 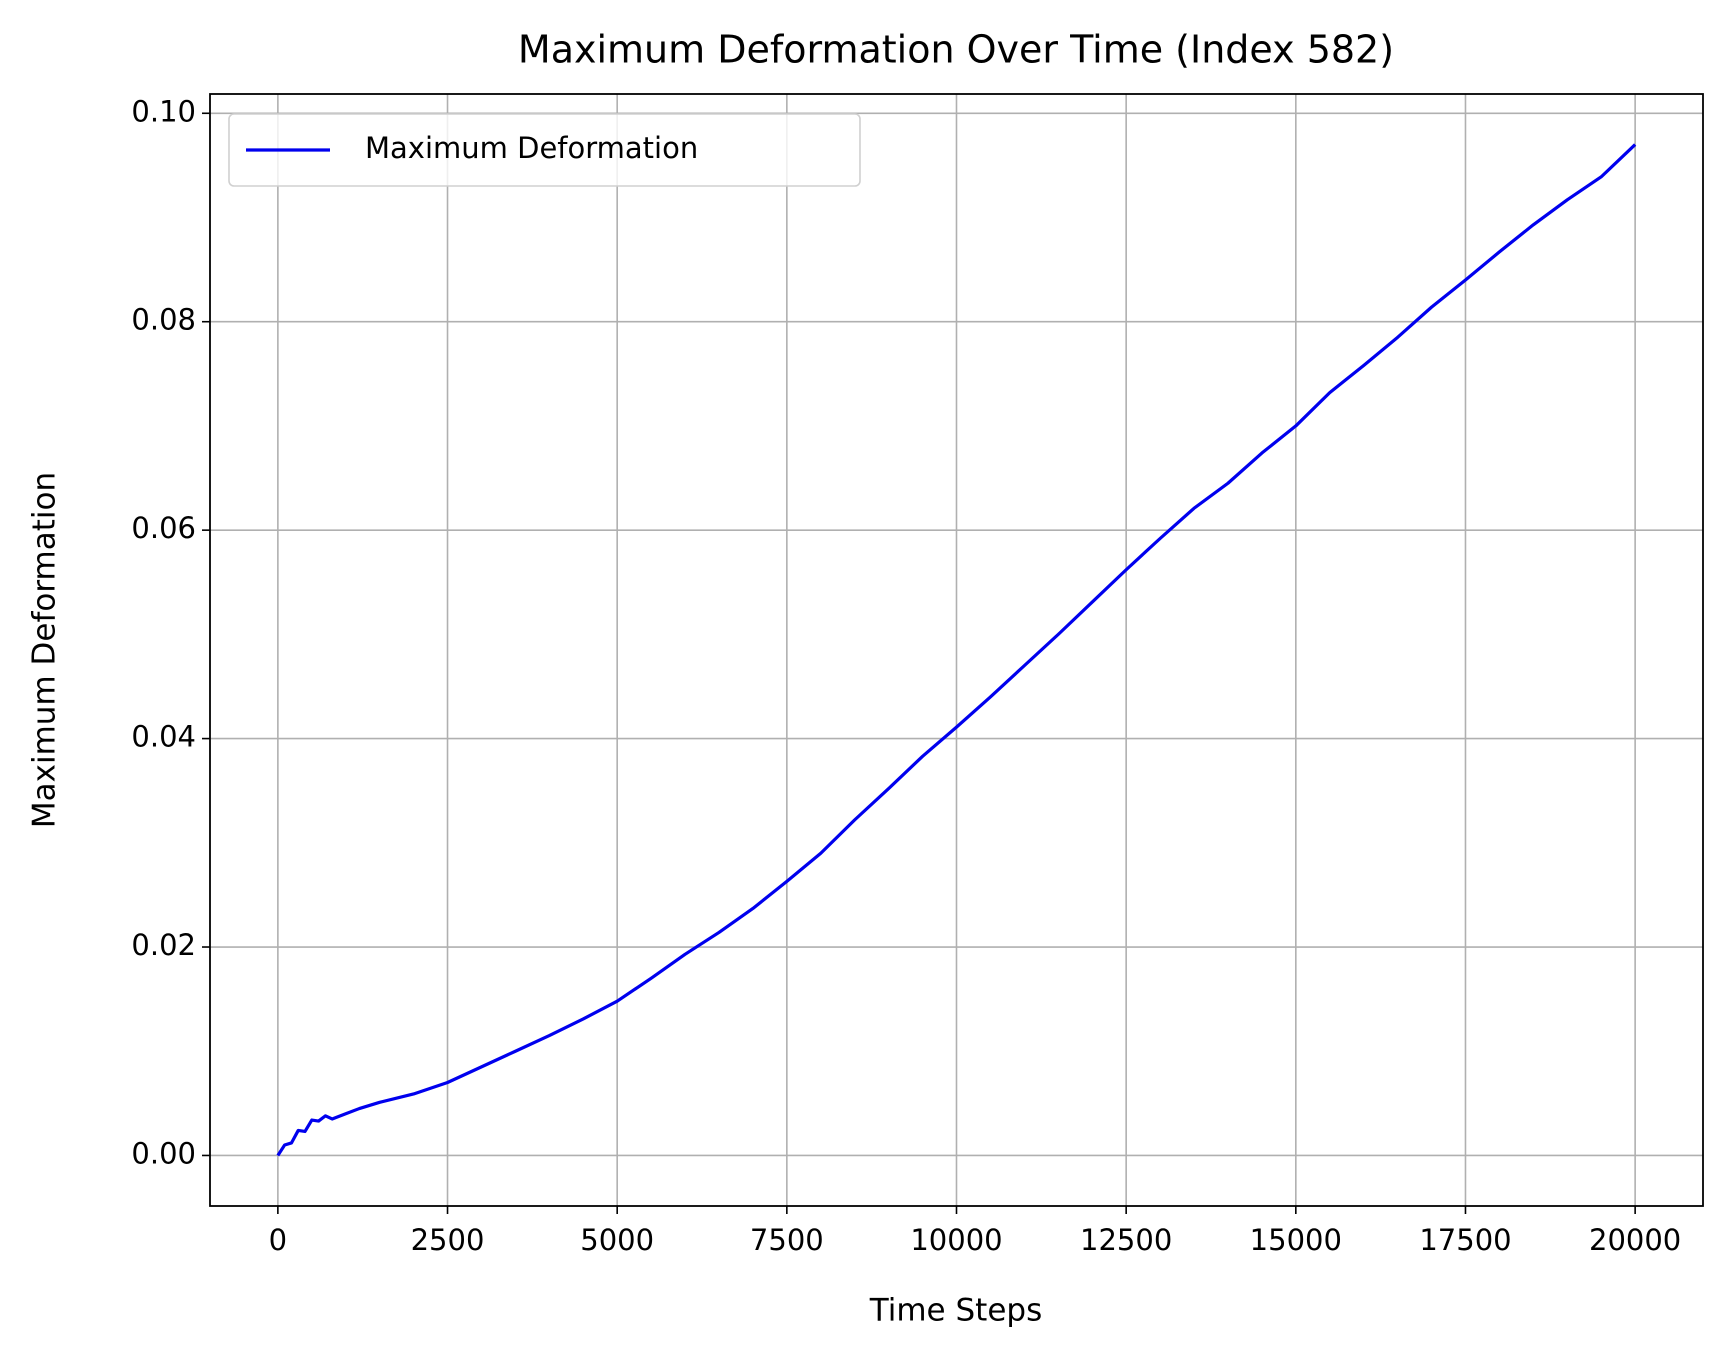 I want to click on x-tick-label: 7500, so click(x=787, y=1240).